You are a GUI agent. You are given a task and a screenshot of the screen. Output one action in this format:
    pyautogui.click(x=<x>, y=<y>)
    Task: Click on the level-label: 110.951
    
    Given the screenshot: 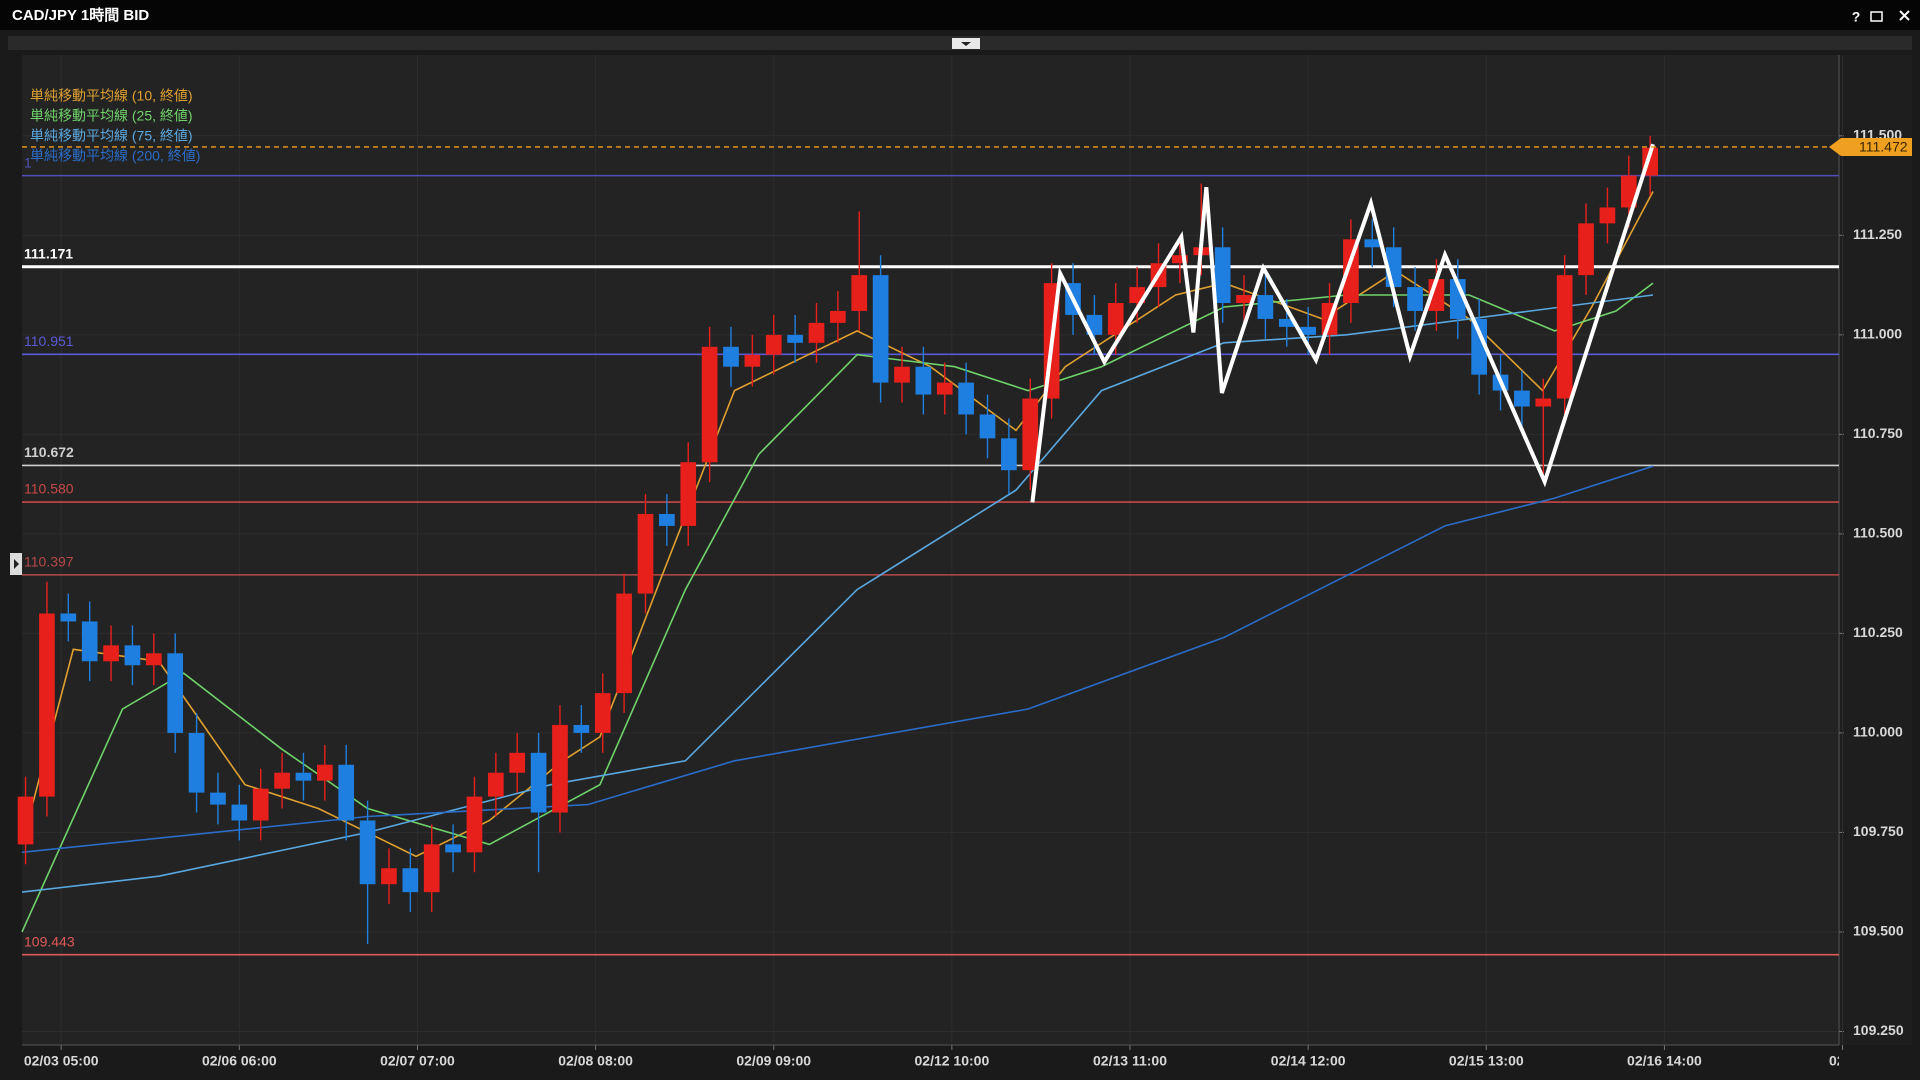 What is the action you would take?
    pyautogui.click(x=49, y=341)
    